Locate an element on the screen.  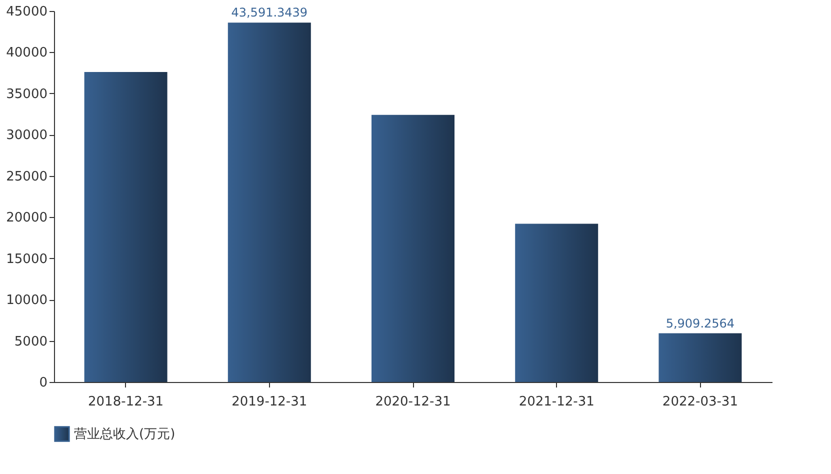
y-tick-label: 5000 is located at coordinates (31, 342).